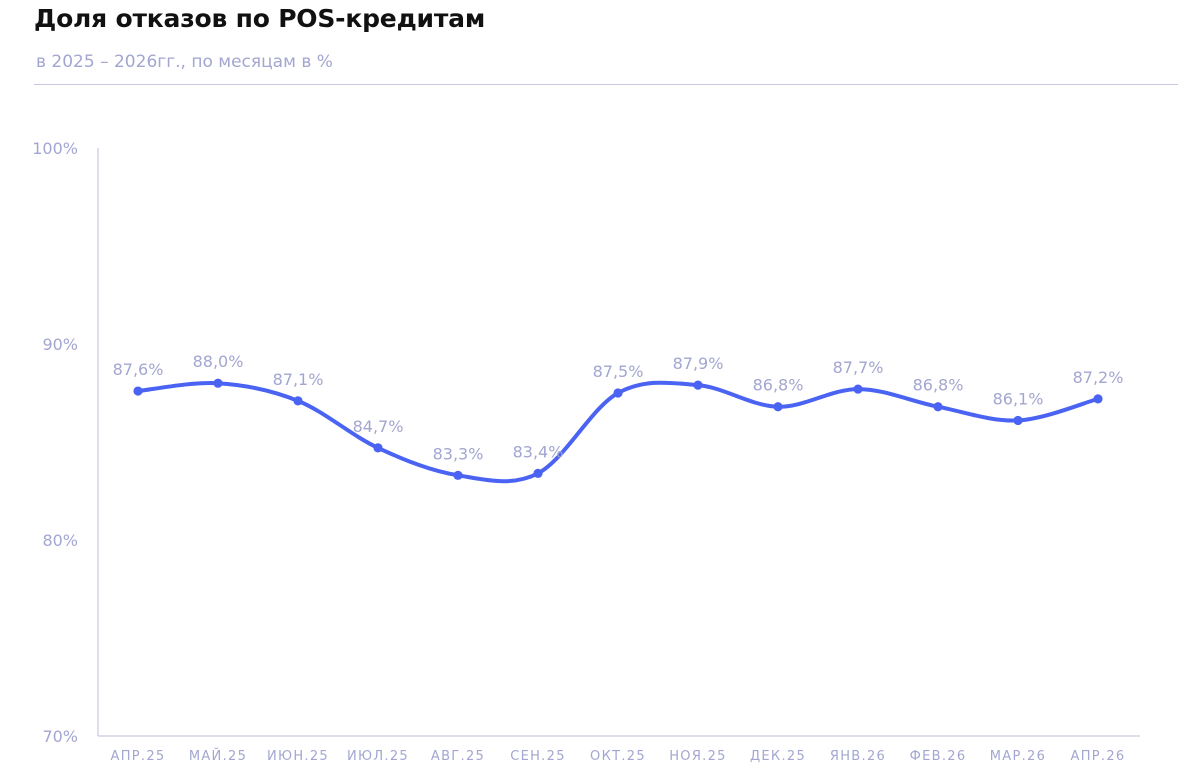 Image resolution: width=1200 pixels, height=780 pixels. Describe the element at coordinates (55, 442) in the screenshot. I see `y-tick-labels: 100% 90% 80% 70%` at that location.